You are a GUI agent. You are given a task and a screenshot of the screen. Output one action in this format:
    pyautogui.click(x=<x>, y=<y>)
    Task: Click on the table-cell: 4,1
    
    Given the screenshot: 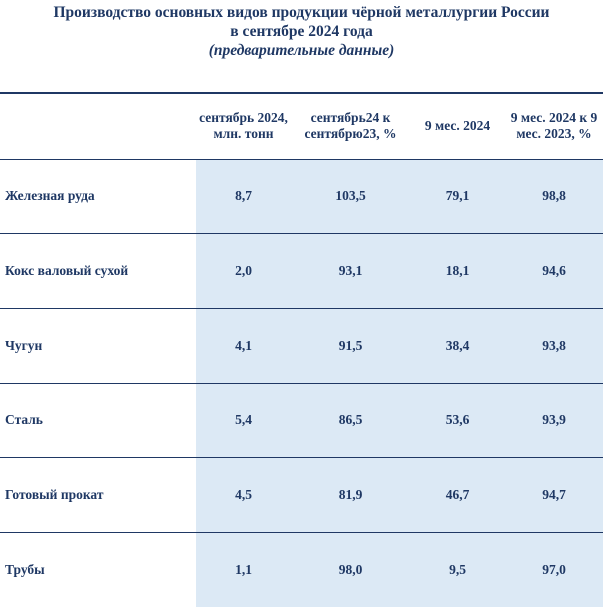 What is the action you would take?
    pyautogui.click(x=243, y=346)
    